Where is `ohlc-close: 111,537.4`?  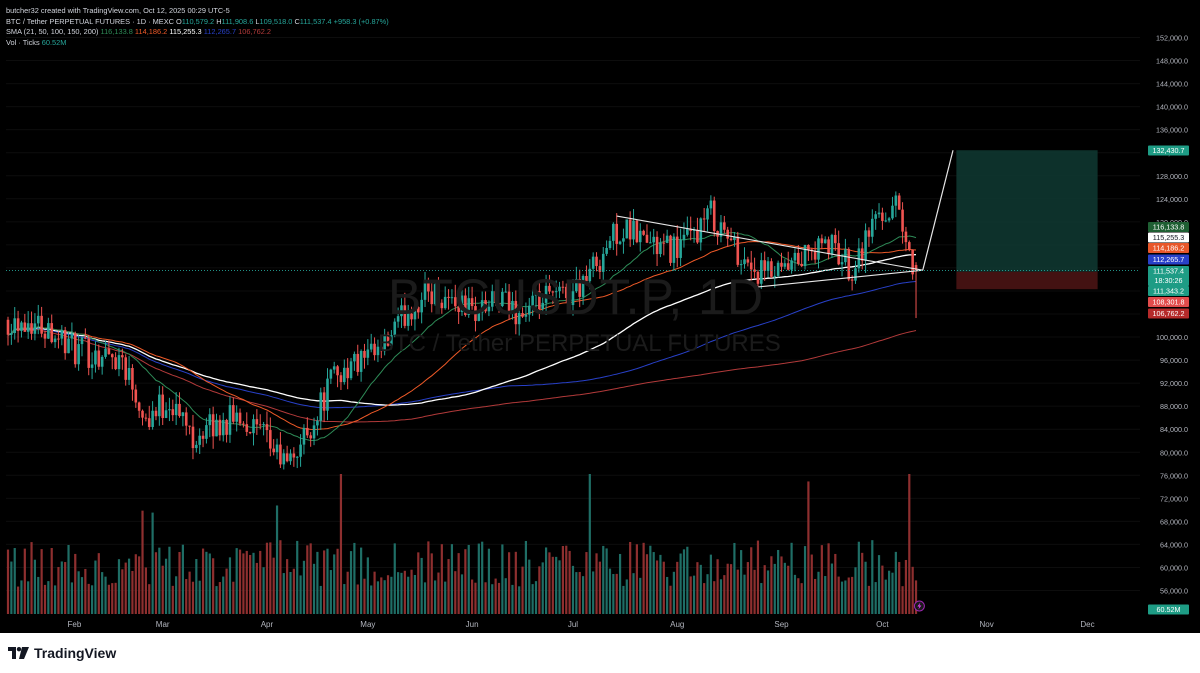 ohlc-close: 111,537.4 is located at coordinates (315, 21).